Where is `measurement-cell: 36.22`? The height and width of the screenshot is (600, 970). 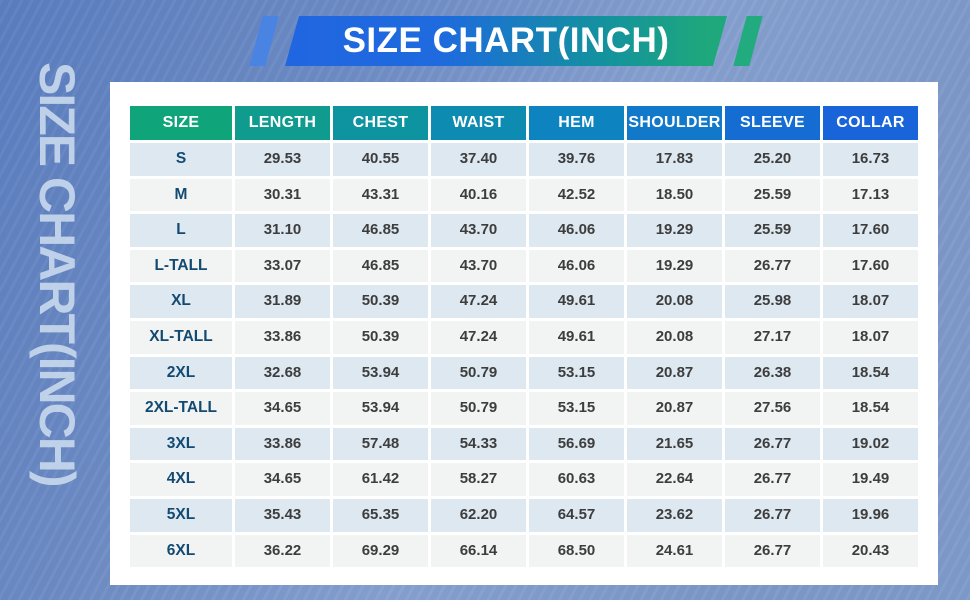
measurement-cell: 36.22 is located at coordinates (282, 551).